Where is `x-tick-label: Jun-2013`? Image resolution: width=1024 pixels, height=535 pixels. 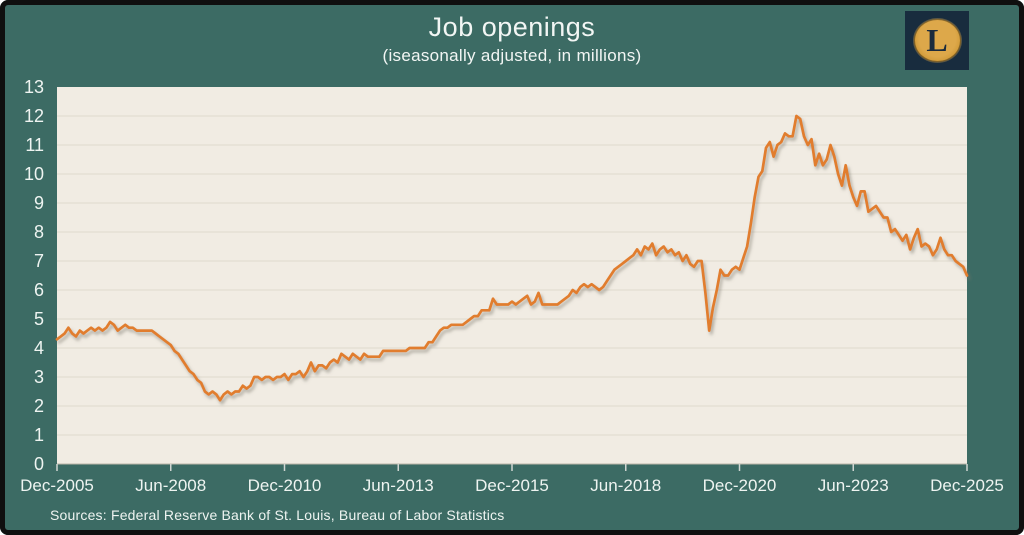
x-tick-label: Jun-2013 is located at coordinates (398, 485).